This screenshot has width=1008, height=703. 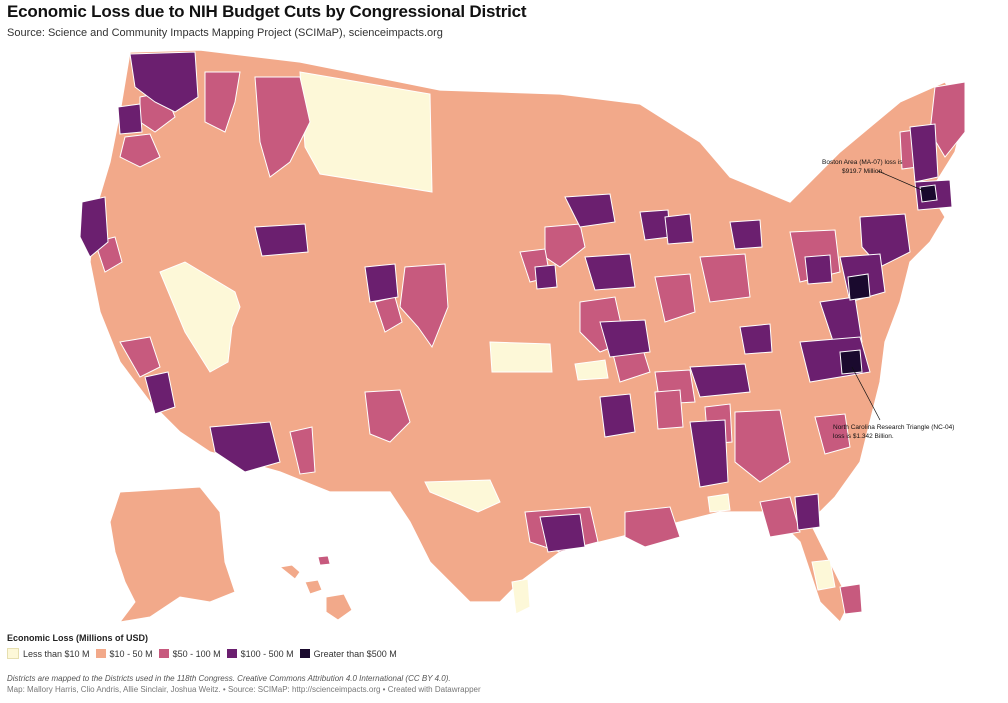 I want to click on district-va-richmond, so click(x=841, y=322).